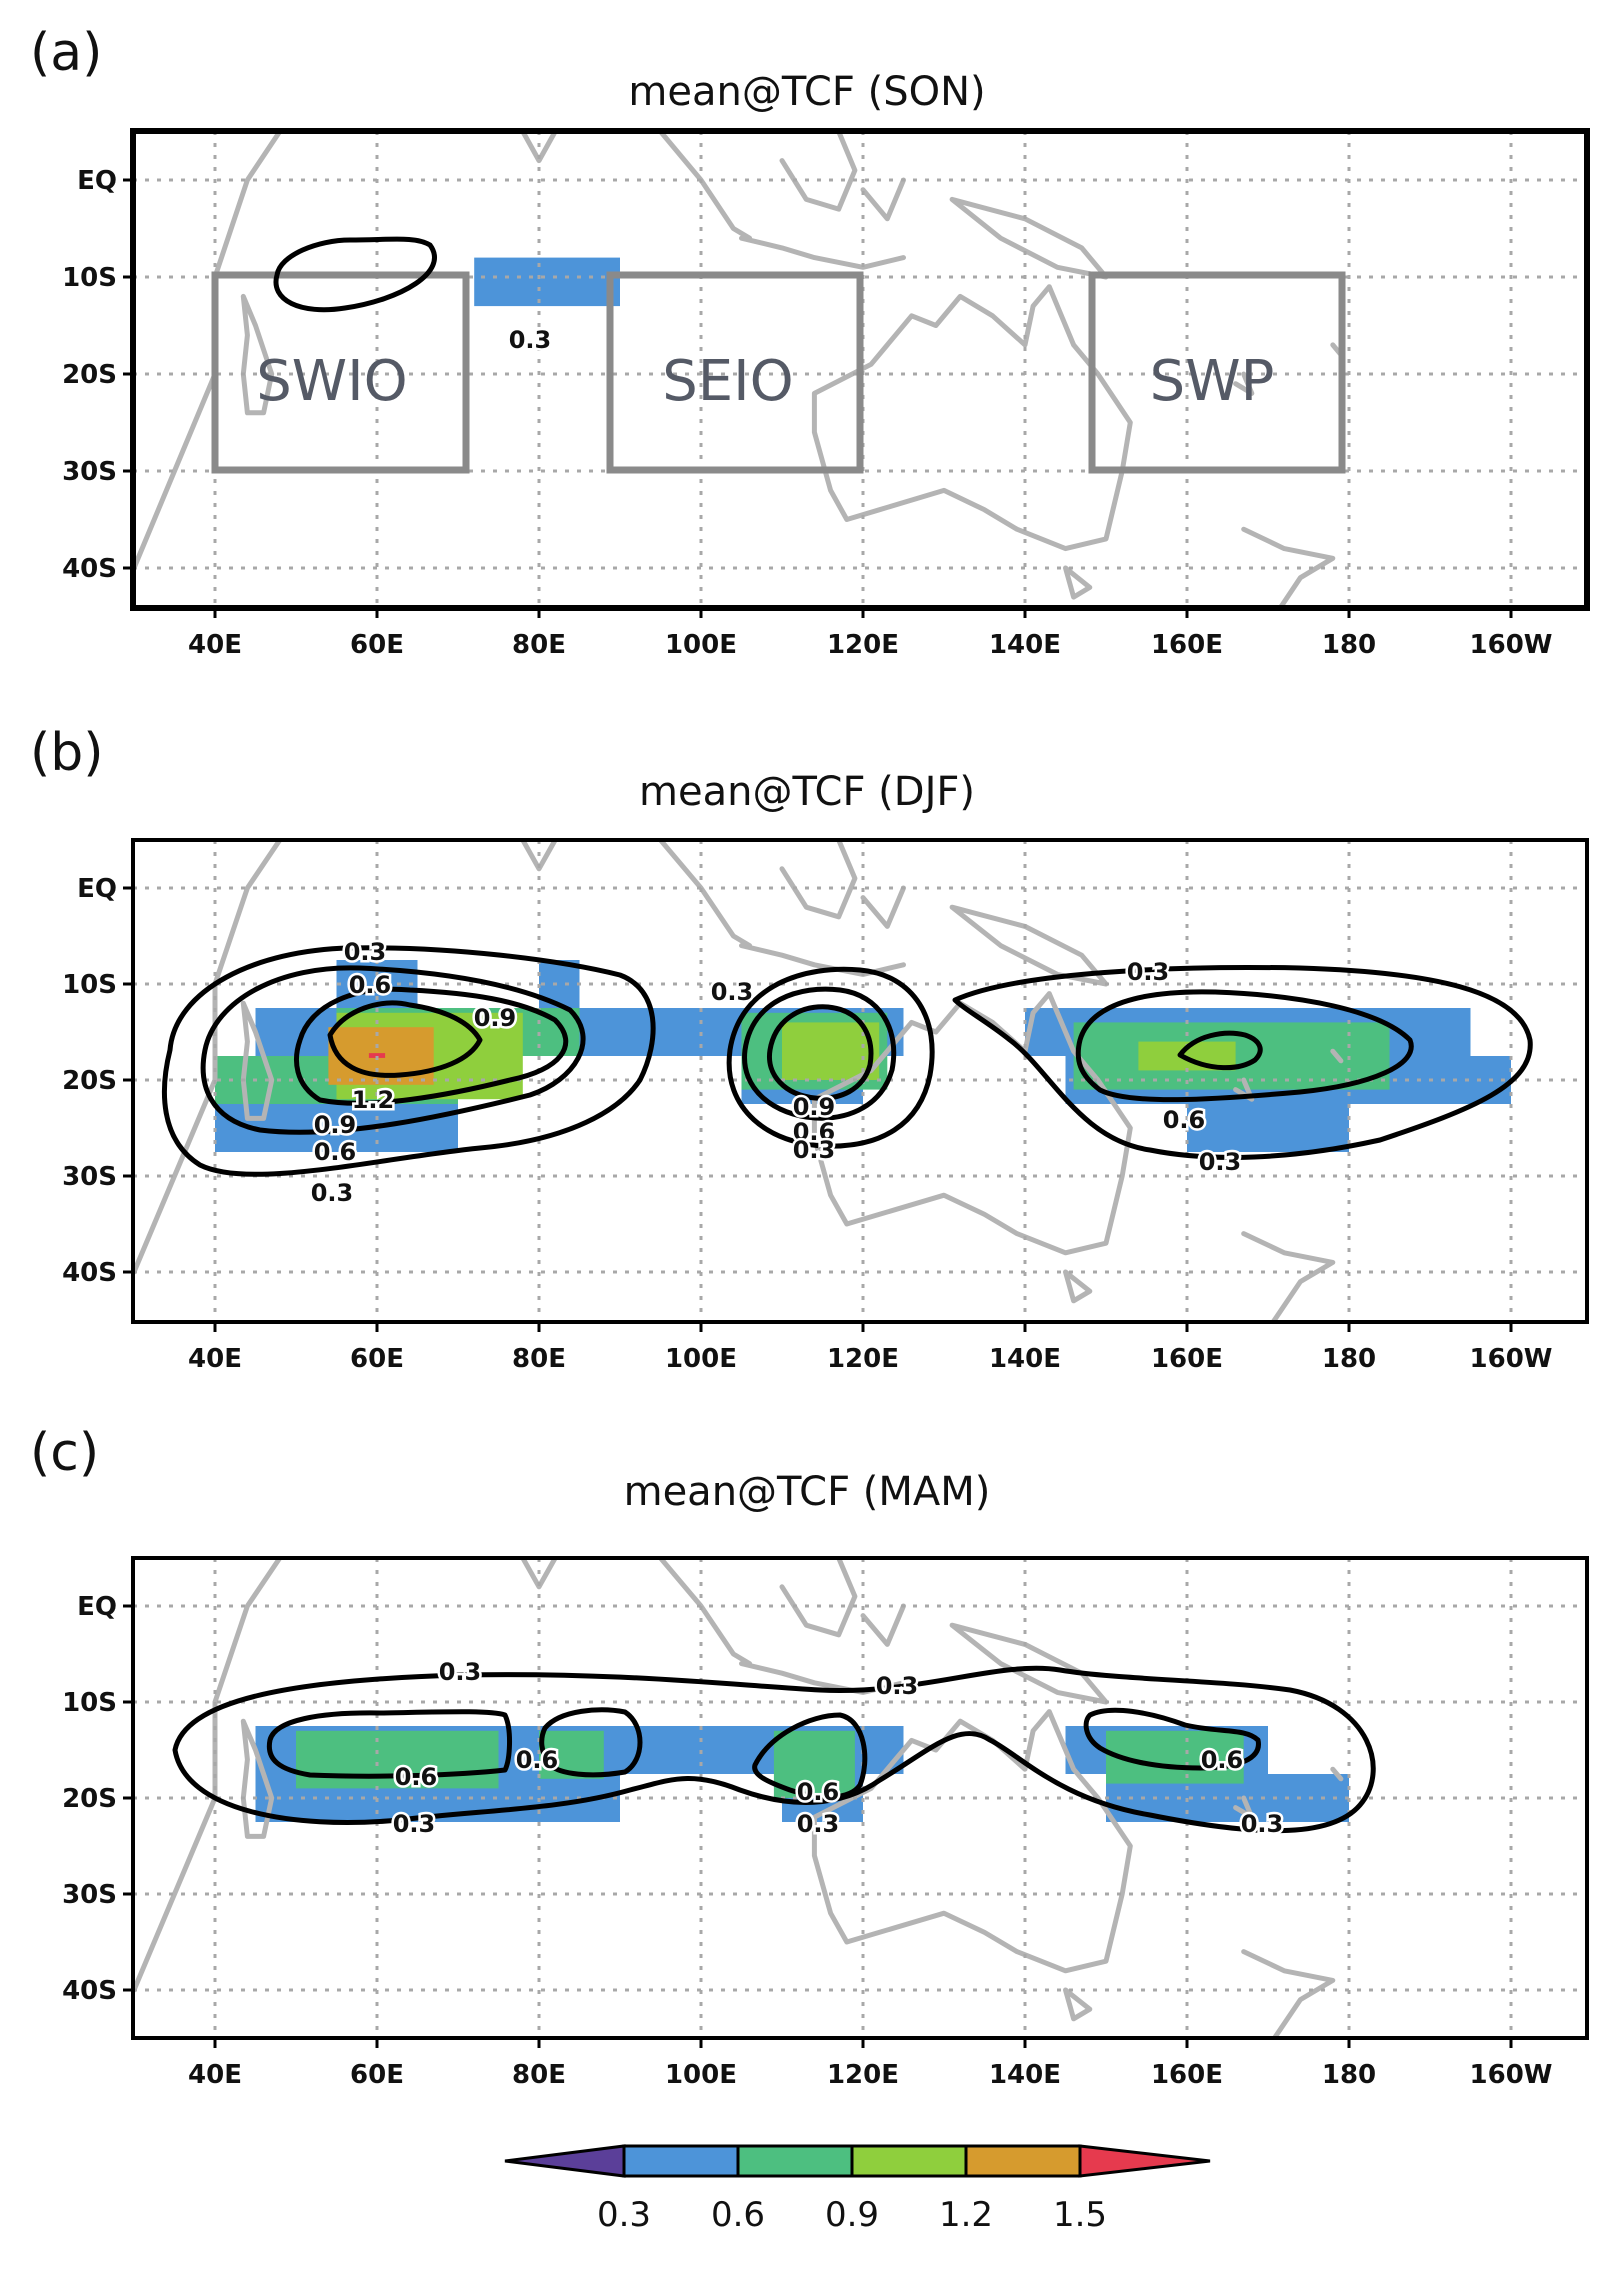 The image size is (1615, 2278). What do you see at coordinates (89, 569) in the screenshot?
I see `y-tick-label: 40S` at bounding box center [89, 569].